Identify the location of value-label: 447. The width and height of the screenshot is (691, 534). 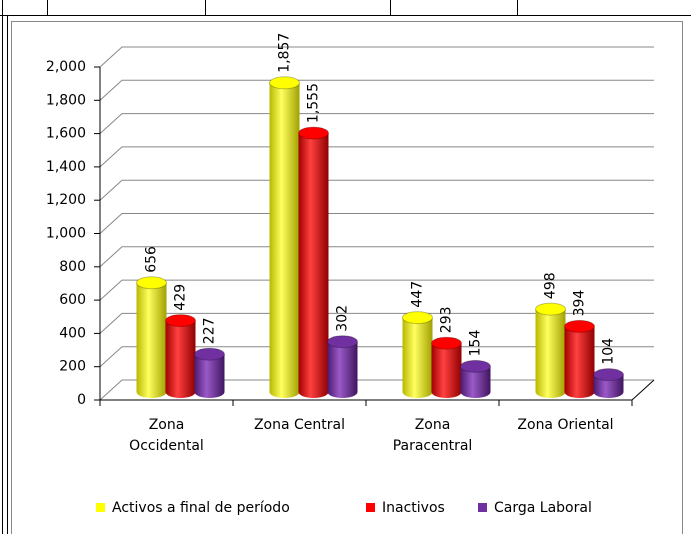
(418, 294).